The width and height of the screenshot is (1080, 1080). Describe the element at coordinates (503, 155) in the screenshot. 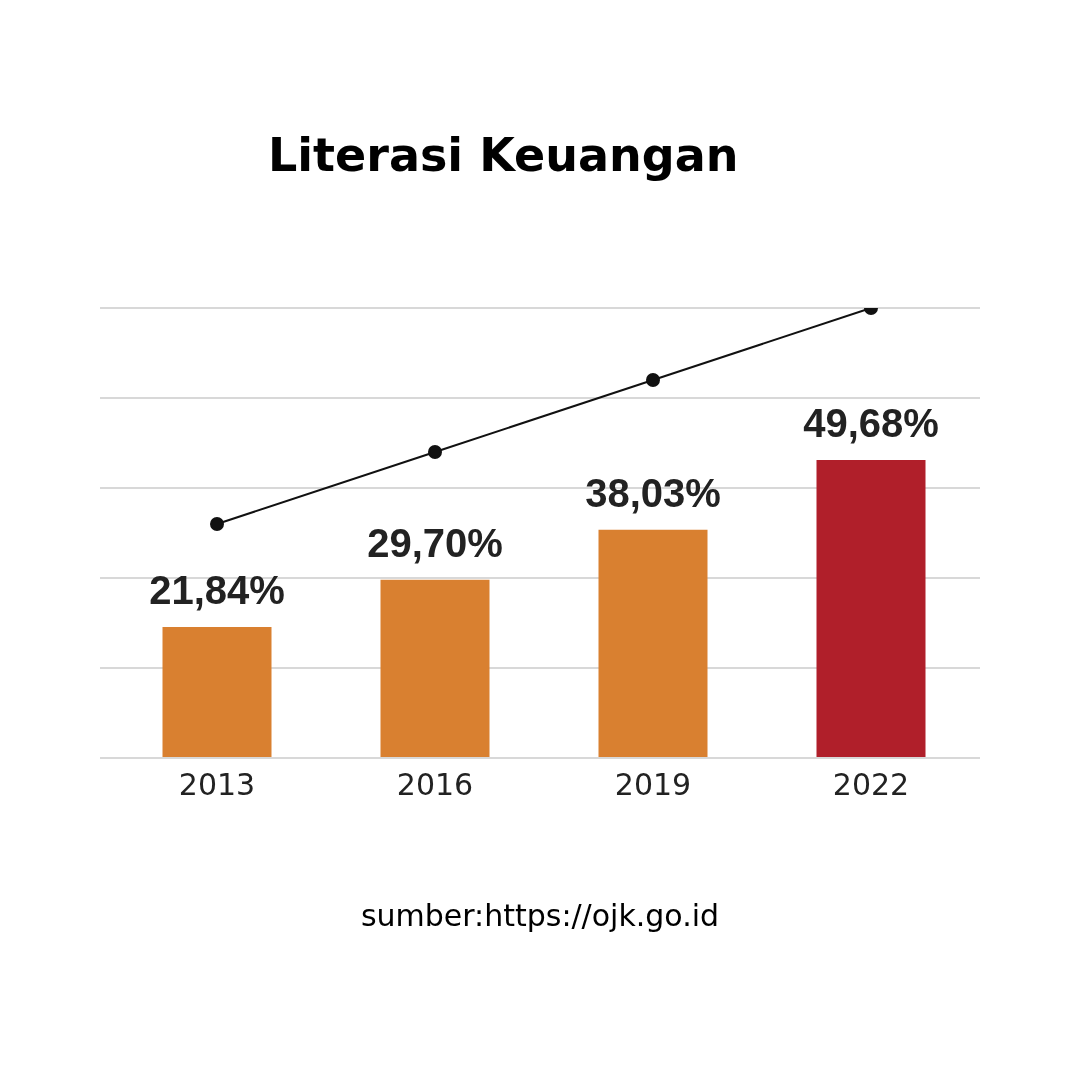

I see `chart-title: Literasi Keuangan` at that location.